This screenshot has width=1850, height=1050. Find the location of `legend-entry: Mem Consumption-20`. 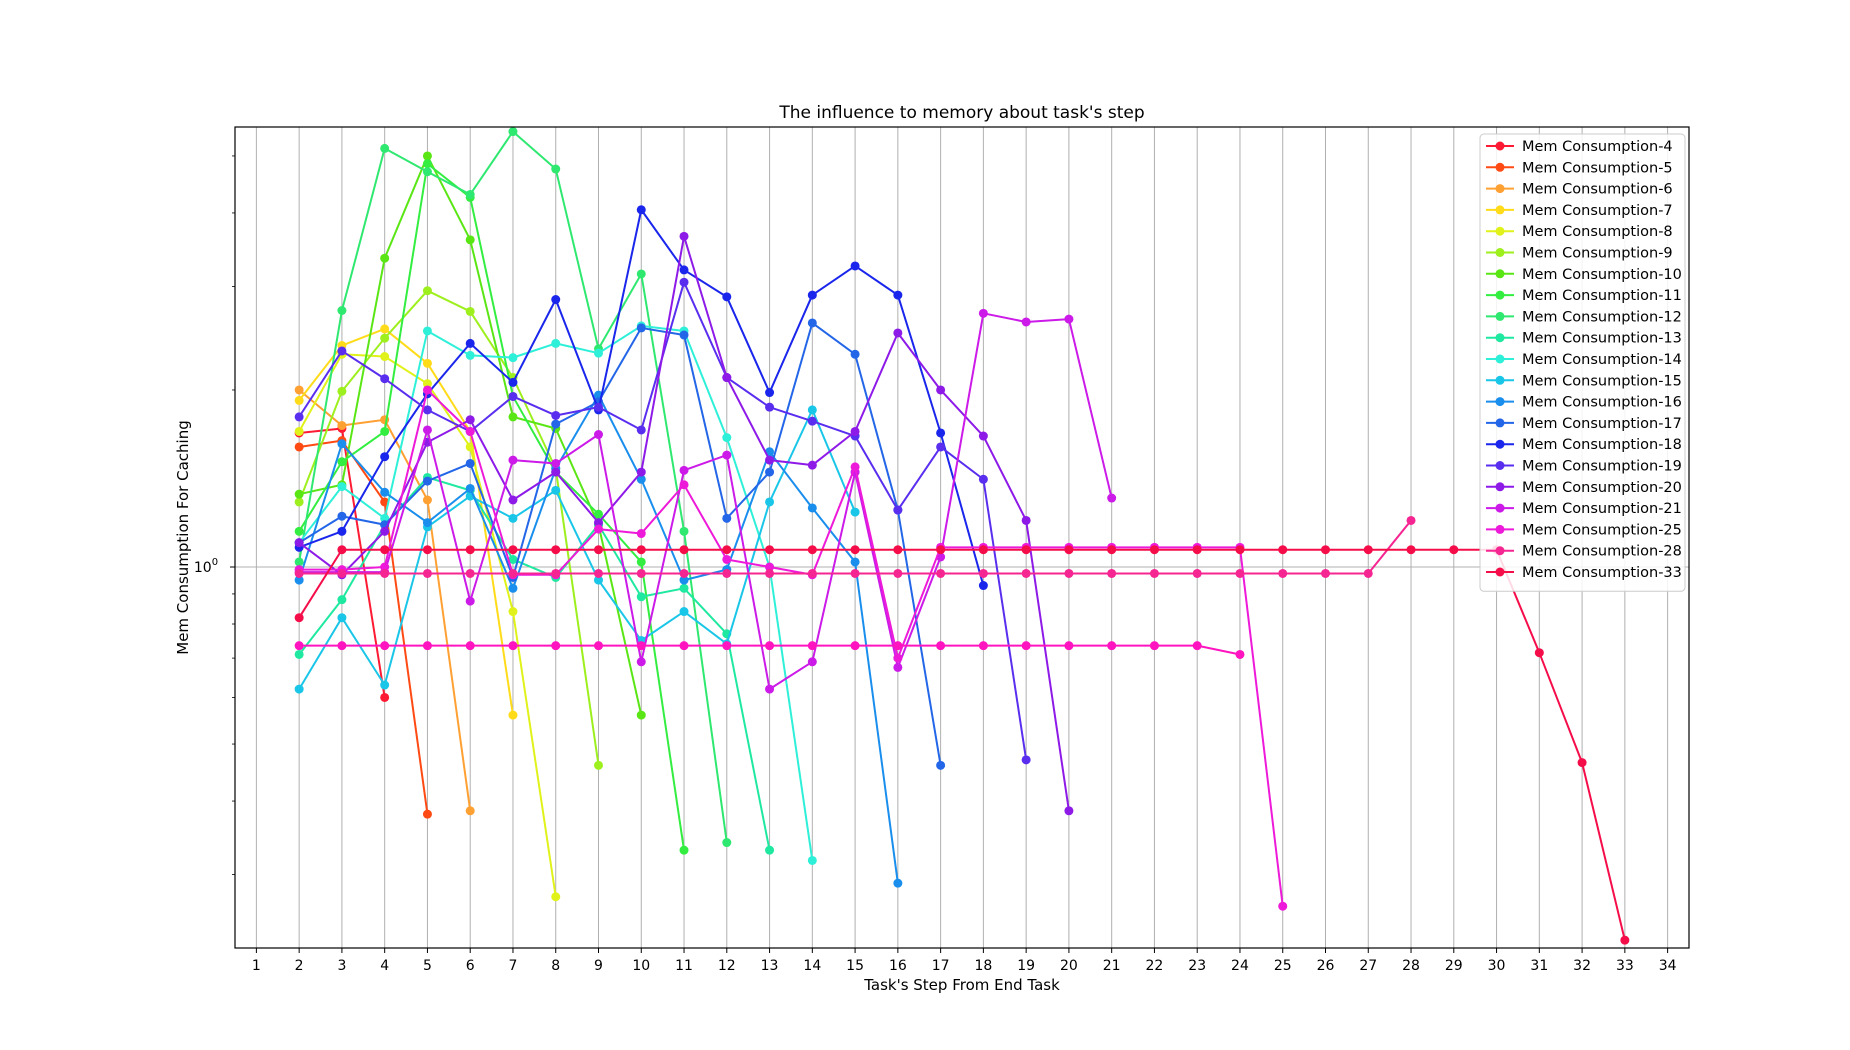

legend-entry: Mem Consumption-20 is located at coordinates (1584, 488).